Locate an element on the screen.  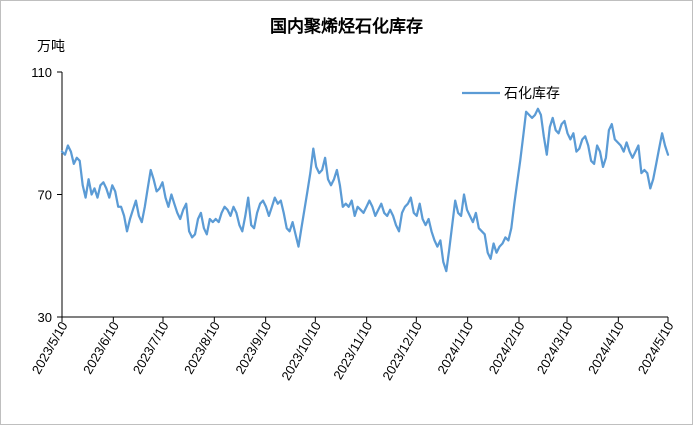
x-tick-label: 2024/1/10 is located at coordinates (455, 348).